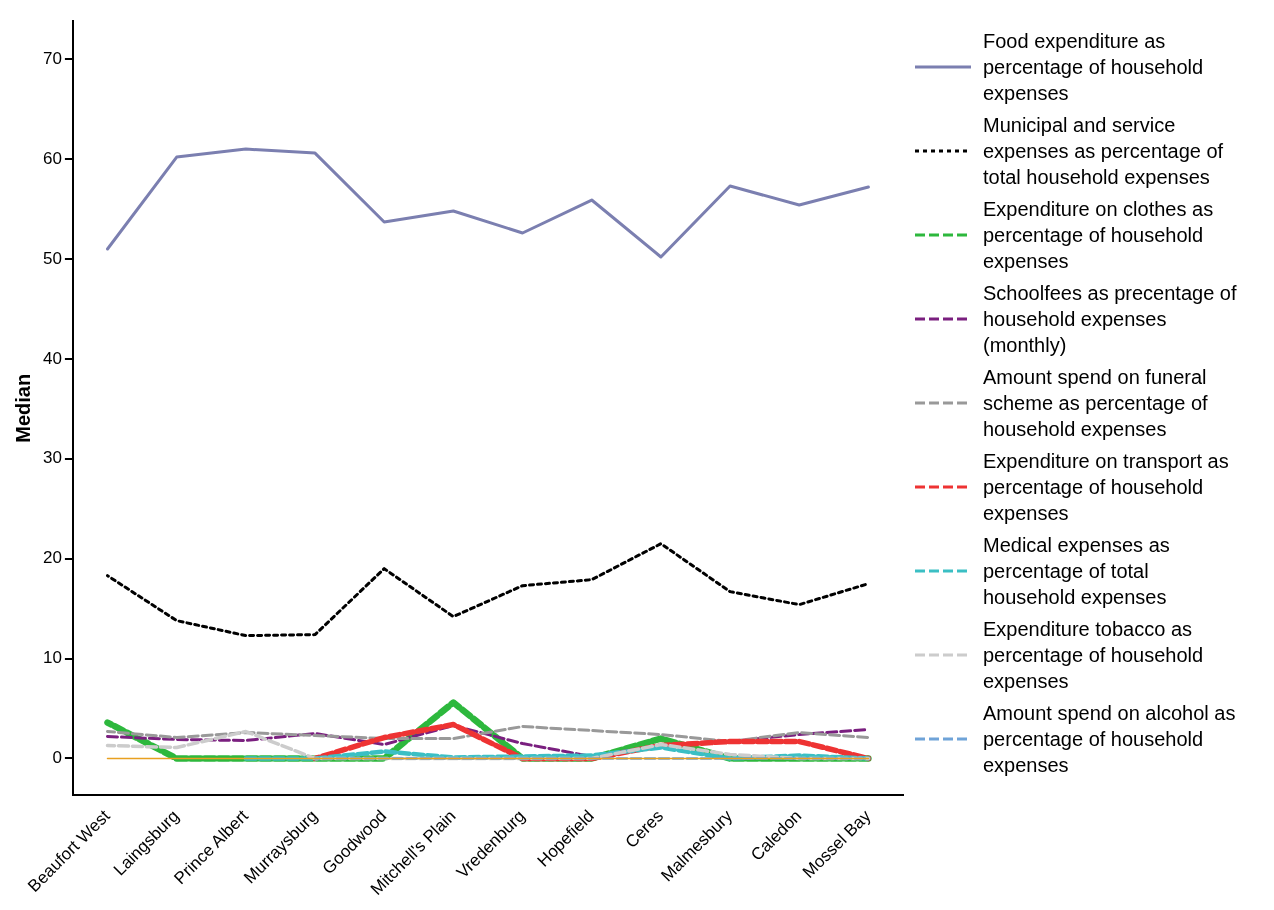 Image resolution: width=1274 pixels, height=910 pixels. I want to click on y-tick-label: 30, so click(52, 458).